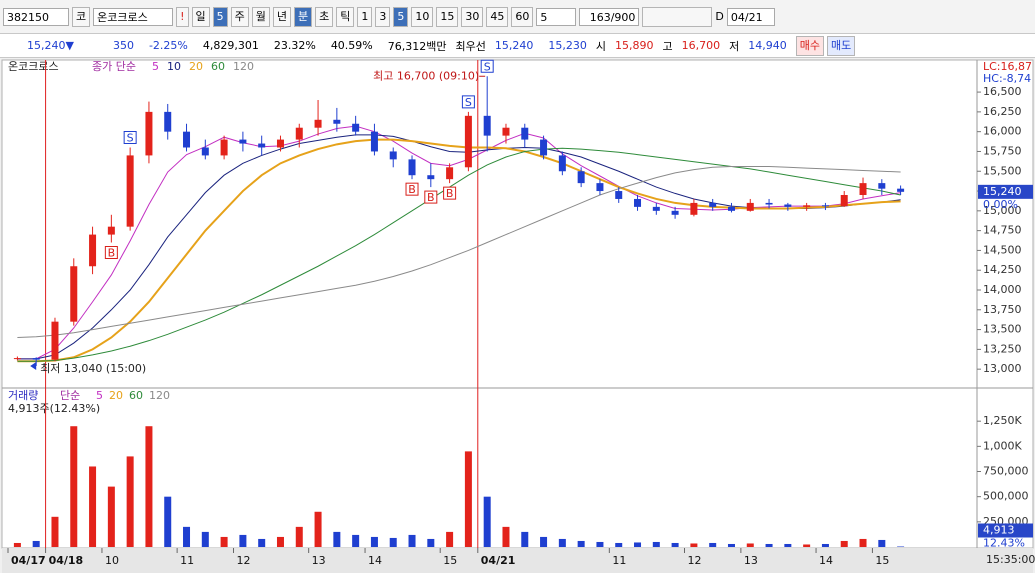  Describe the element at coordinates (767, 45) in the screenshot. I see `low: 14,940` at that location.